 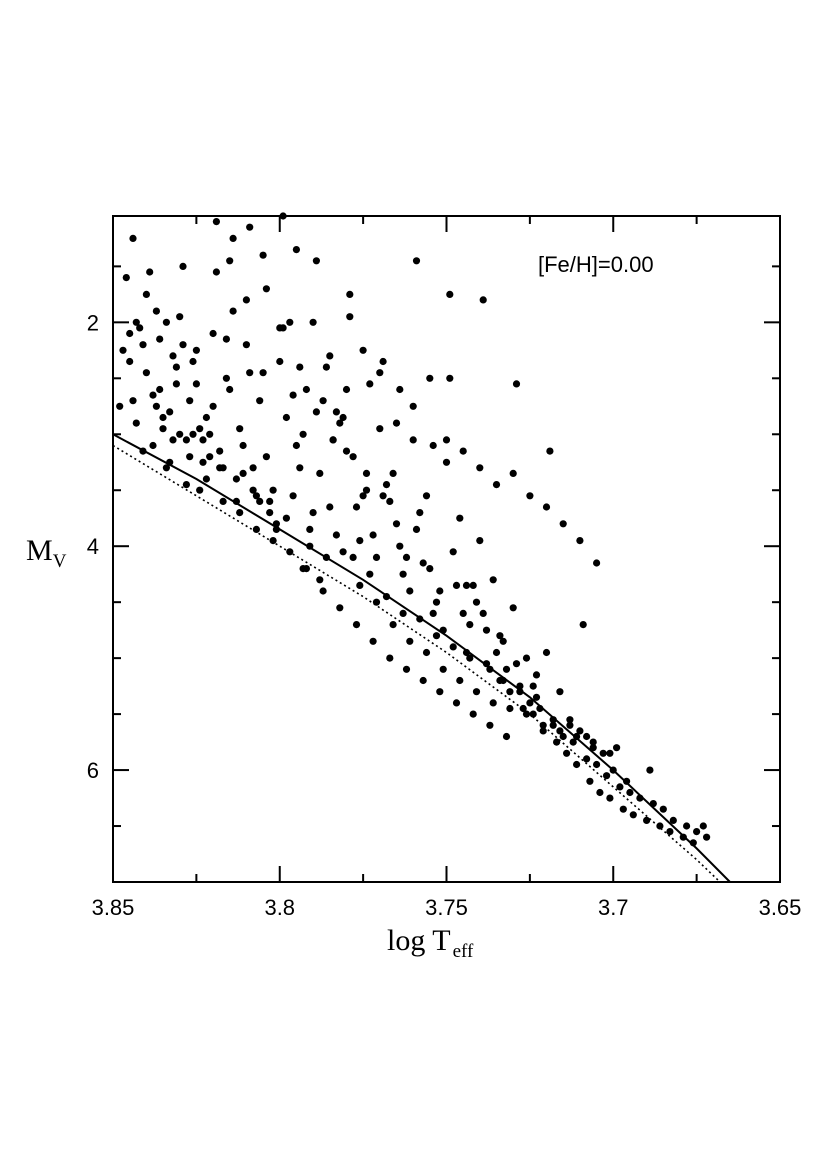 I want to click on y-tick-label: 2, so click(x=93, y=322).